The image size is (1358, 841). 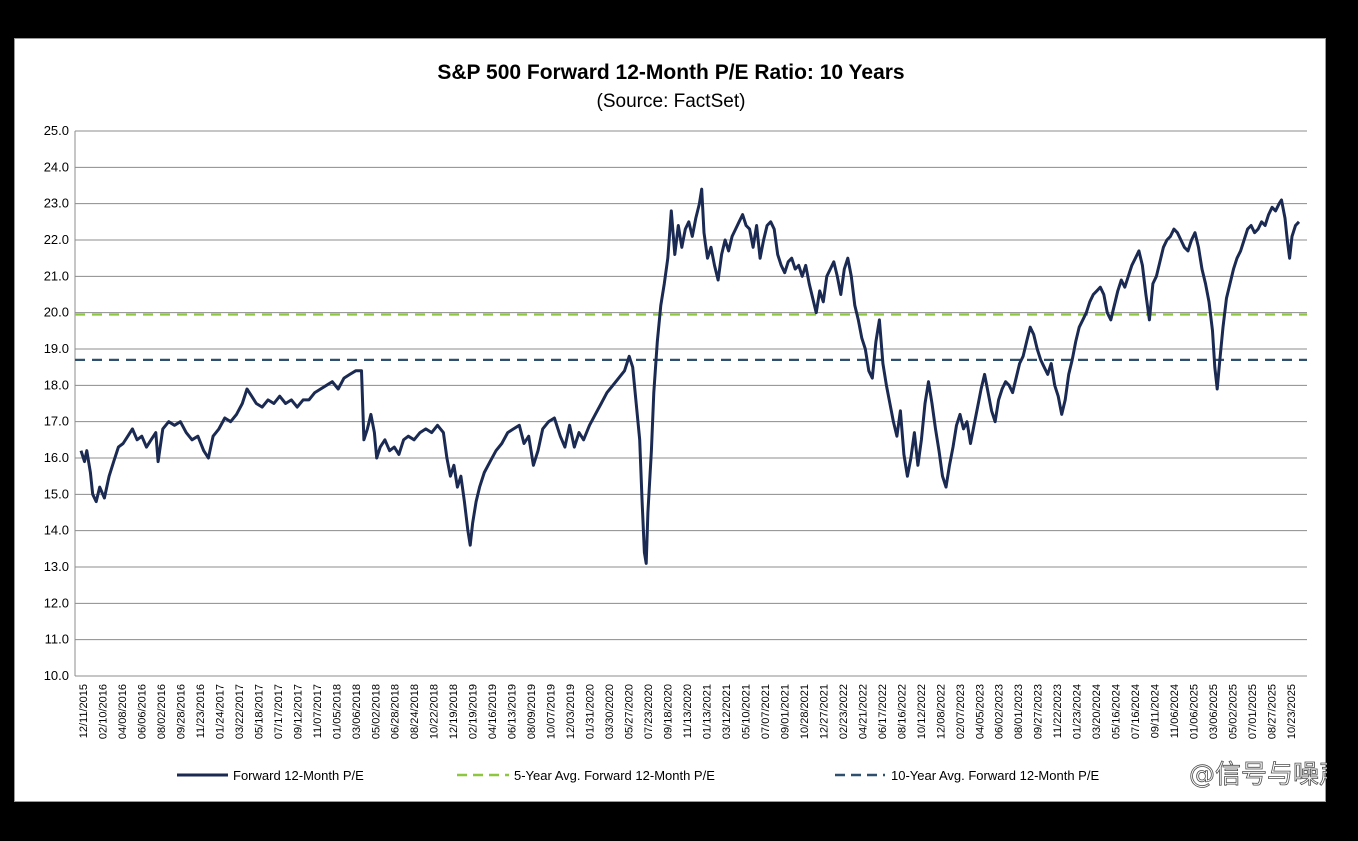 What do you see at coordinates (56, 421) in the screenshot?
I see `y-tick-label: 17.0` at bounding box center [56, 421].